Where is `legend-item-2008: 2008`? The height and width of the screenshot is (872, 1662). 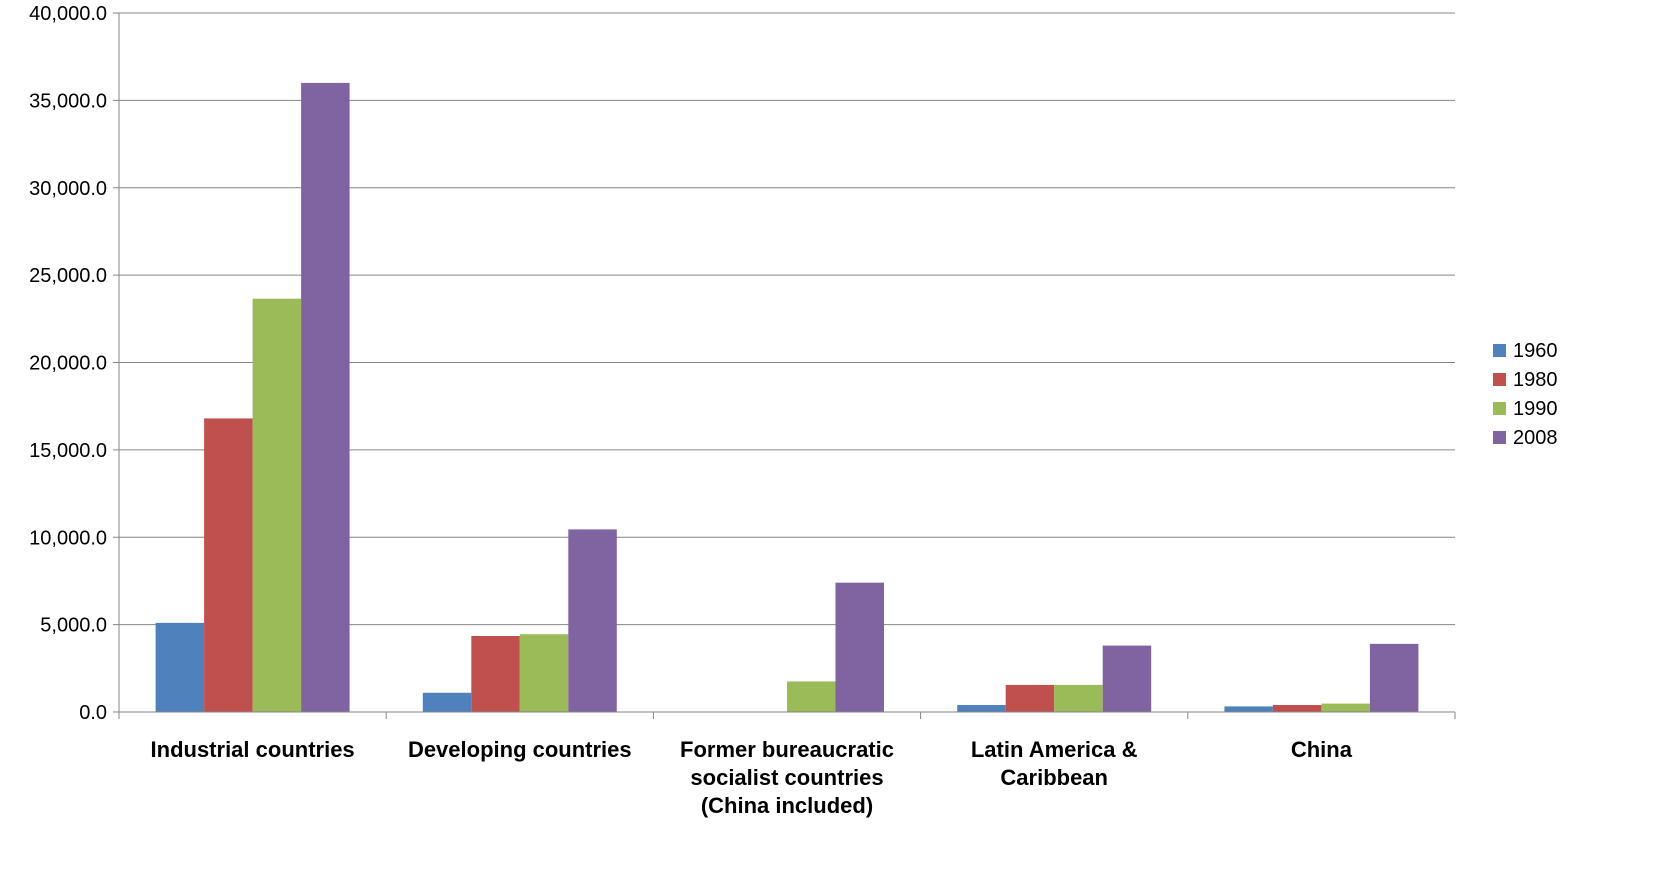
legend-item-2008: 2008 is located at coordinates (1525, 438).